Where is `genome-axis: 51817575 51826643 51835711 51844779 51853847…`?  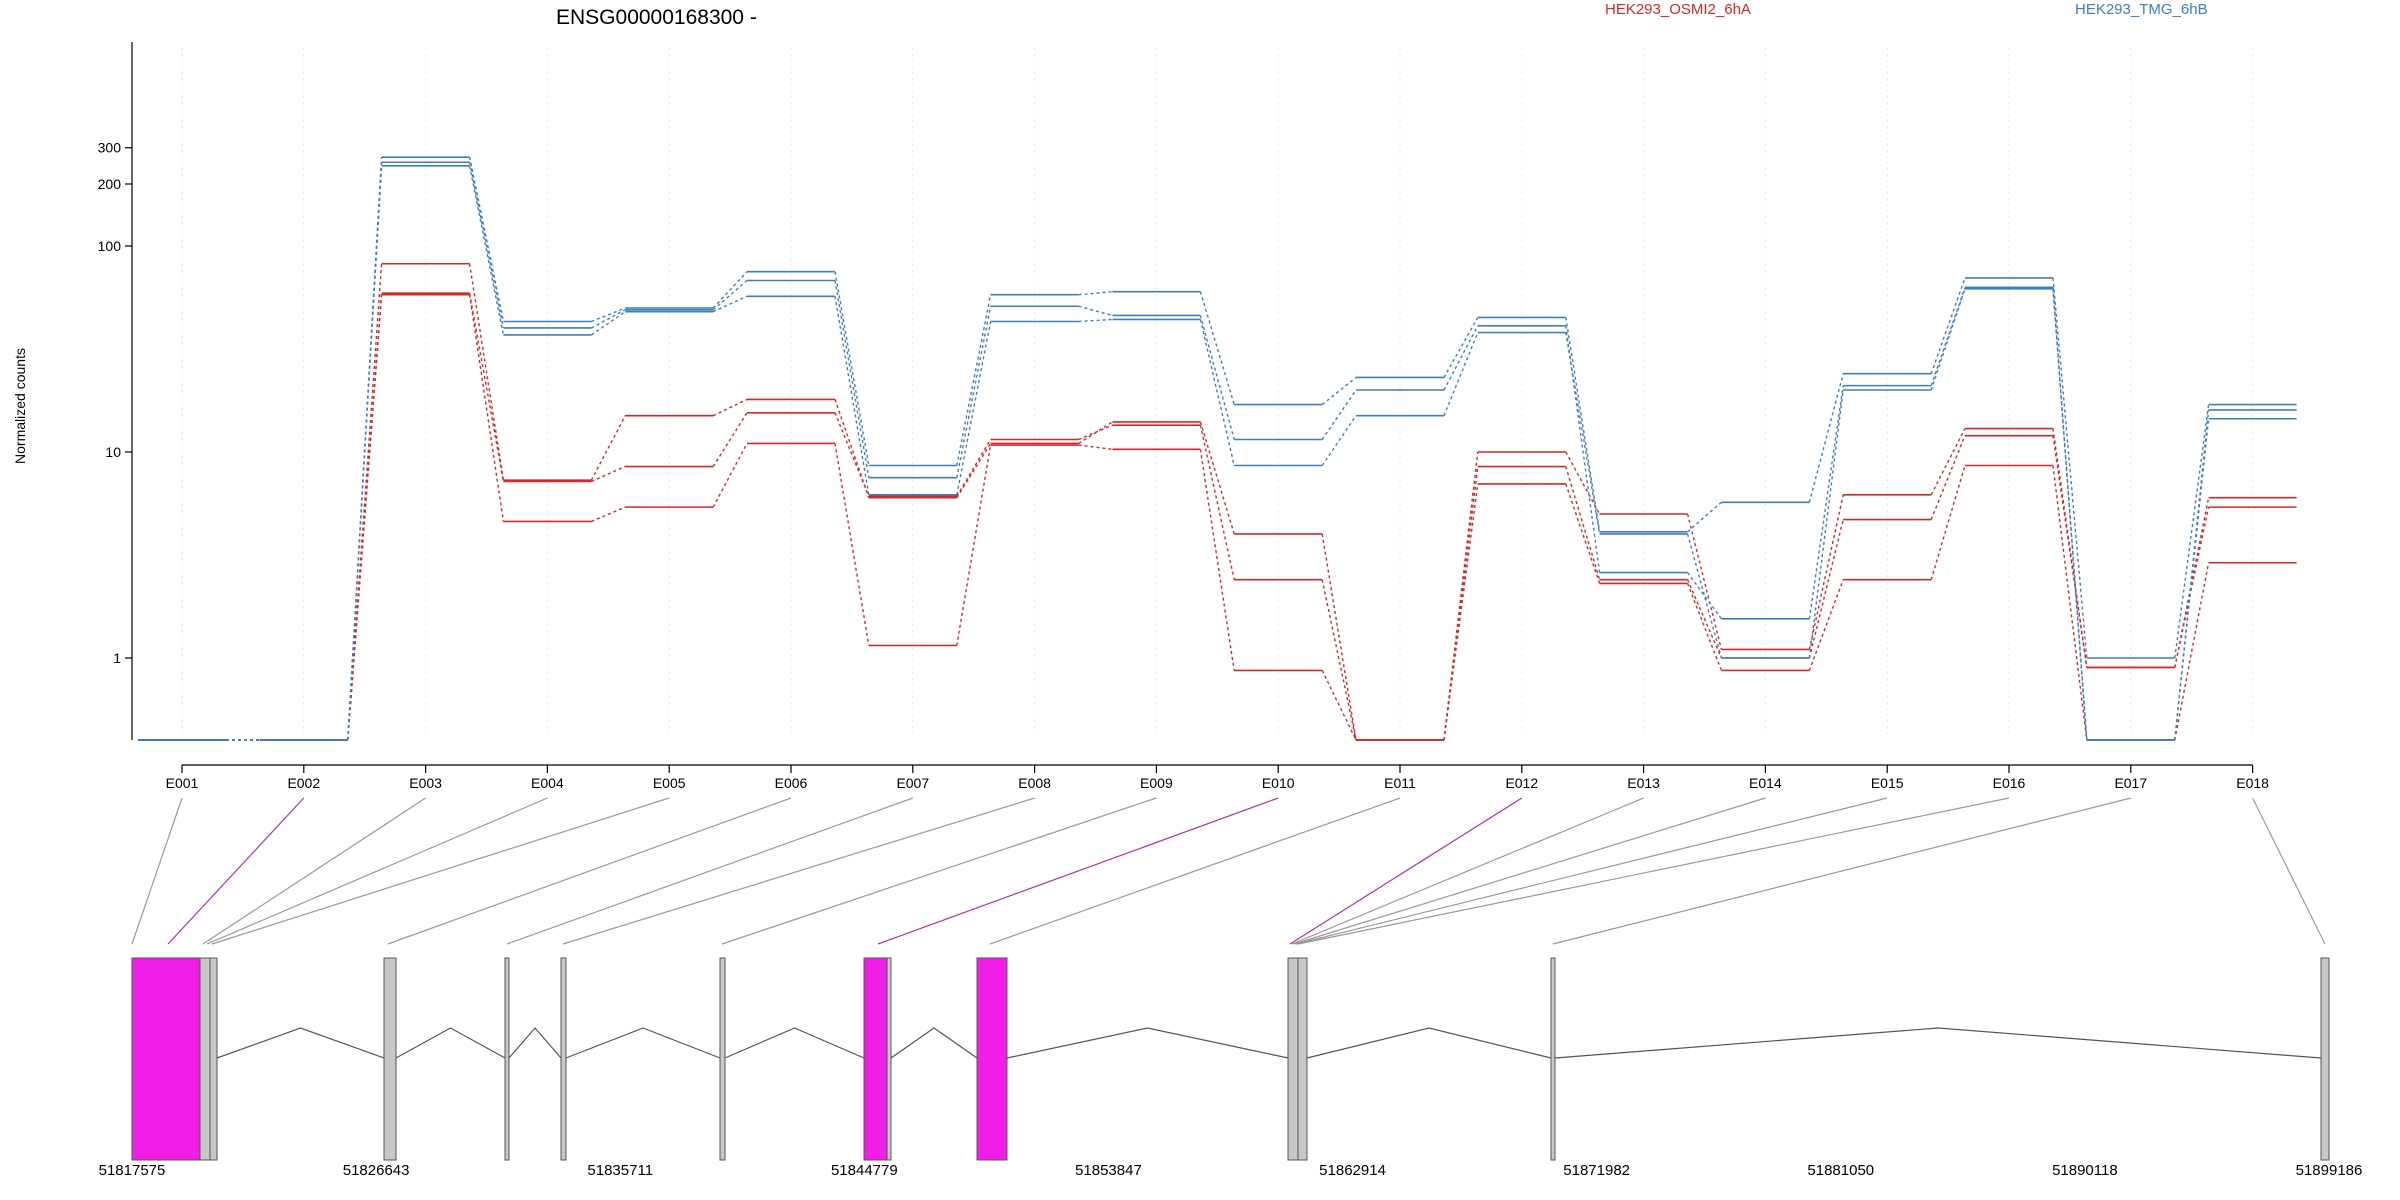 genome-axis: 51817575 51826643 51835711 51844779 51853847… is located at coordinates (1231, 1170).